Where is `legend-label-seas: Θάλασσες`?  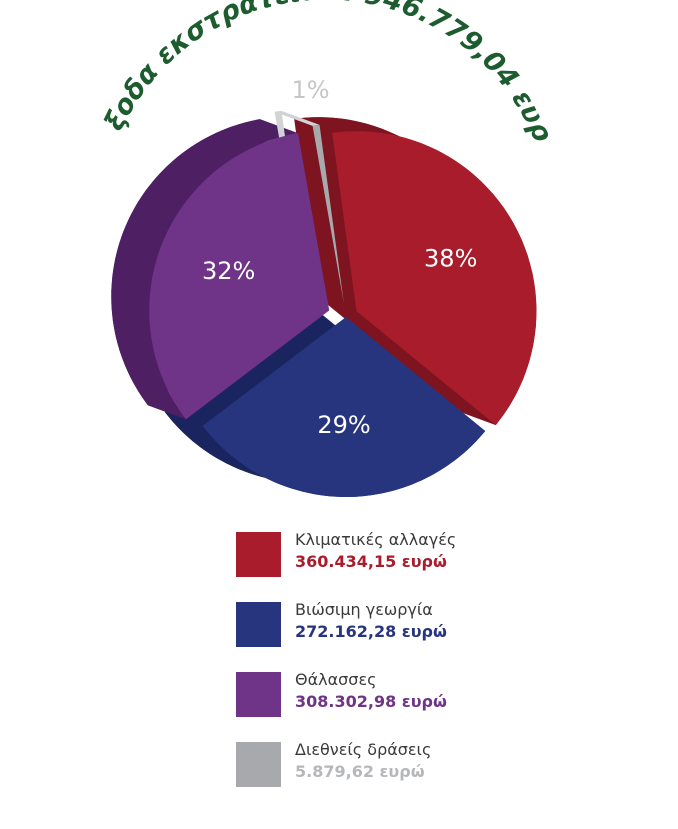 legend-label-seas: Θάλασσες is located at coordinates (336, 679).